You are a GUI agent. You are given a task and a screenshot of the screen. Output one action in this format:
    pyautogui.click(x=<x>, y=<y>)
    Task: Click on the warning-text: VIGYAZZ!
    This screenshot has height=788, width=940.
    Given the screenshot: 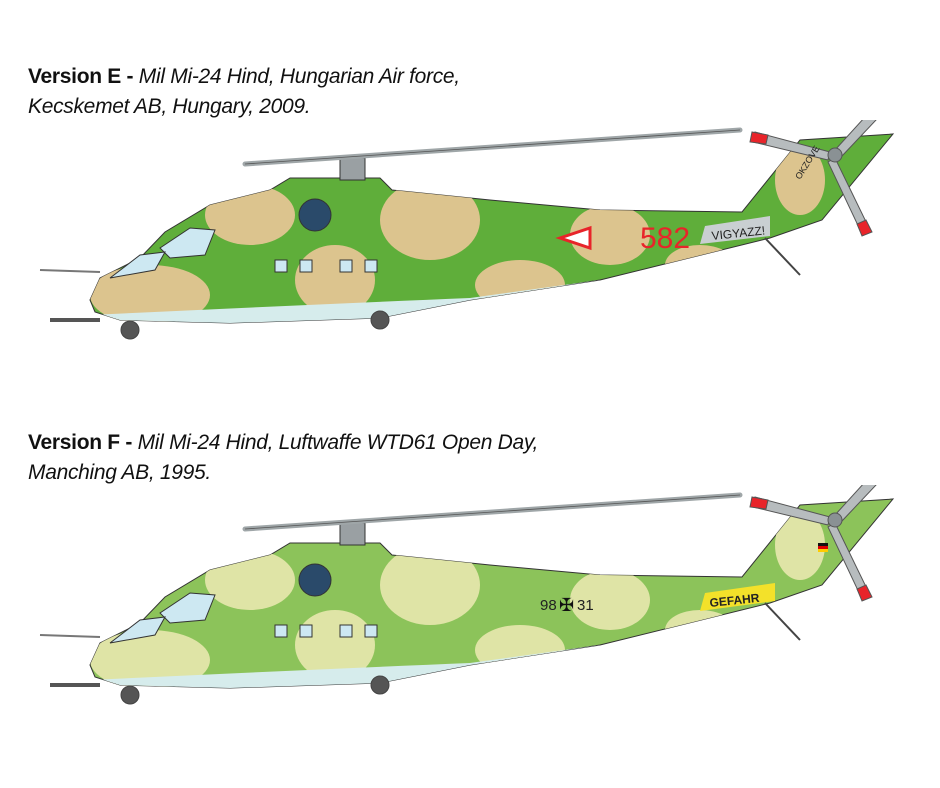 What is the action you would take?
    pyautogui.click(x=738, y=233)
    